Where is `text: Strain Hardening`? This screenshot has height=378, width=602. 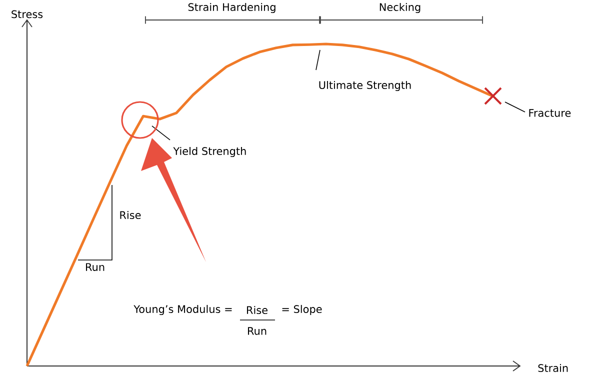
text: Strain Hardening is located at coordinates (232, 8).